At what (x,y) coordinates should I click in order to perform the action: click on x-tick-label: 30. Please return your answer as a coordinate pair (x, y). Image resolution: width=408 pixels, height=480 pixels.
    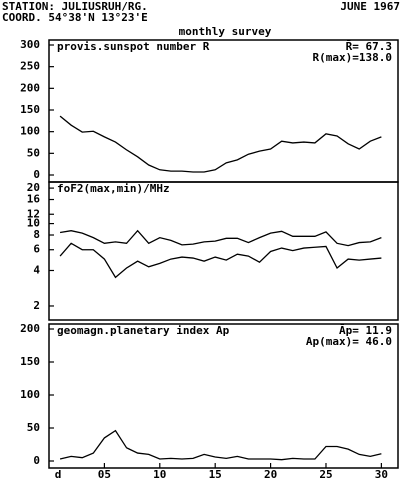
    Looking at the image, I should click on (381, 474).